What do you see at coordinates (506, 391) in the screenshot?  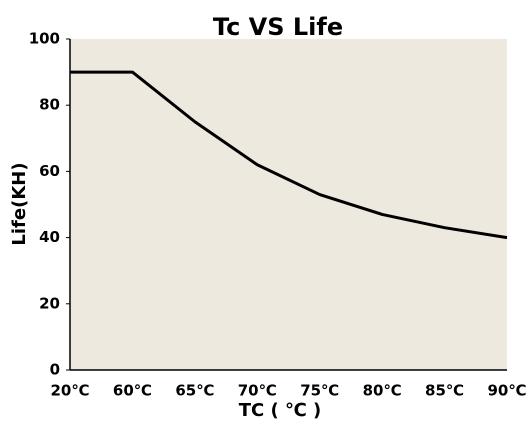 I see `x-tick-label: 90℃` at bounding box center [506, 391].